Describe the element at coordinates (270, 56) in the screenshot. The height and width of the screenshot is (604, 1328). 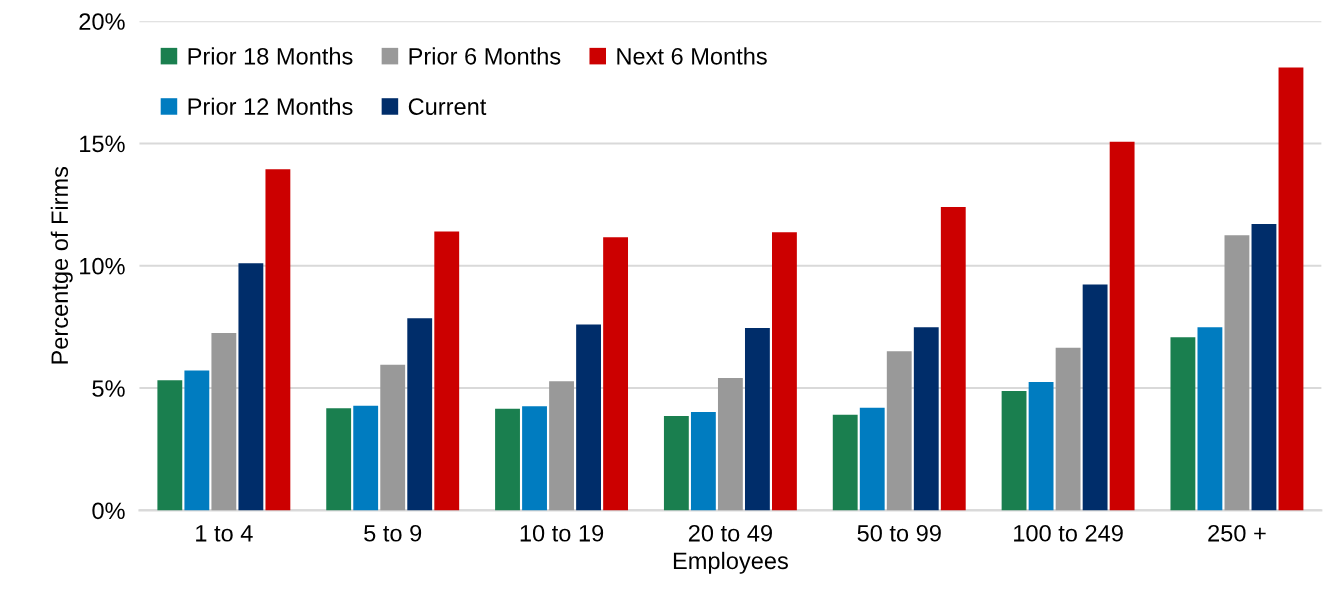
I see `legend-label: Prior 18 Months` at that location.